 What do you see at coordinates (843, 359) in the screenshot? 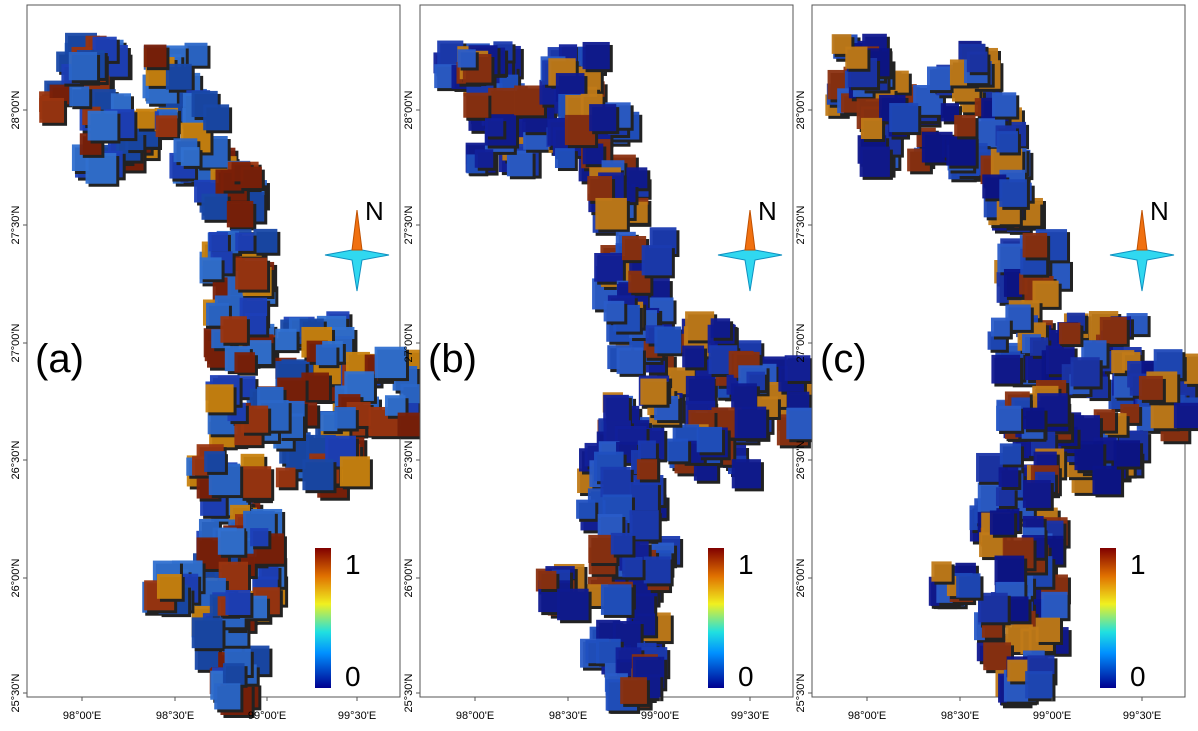
I see `panel-label: (c)` at bounding box center [843, 359].